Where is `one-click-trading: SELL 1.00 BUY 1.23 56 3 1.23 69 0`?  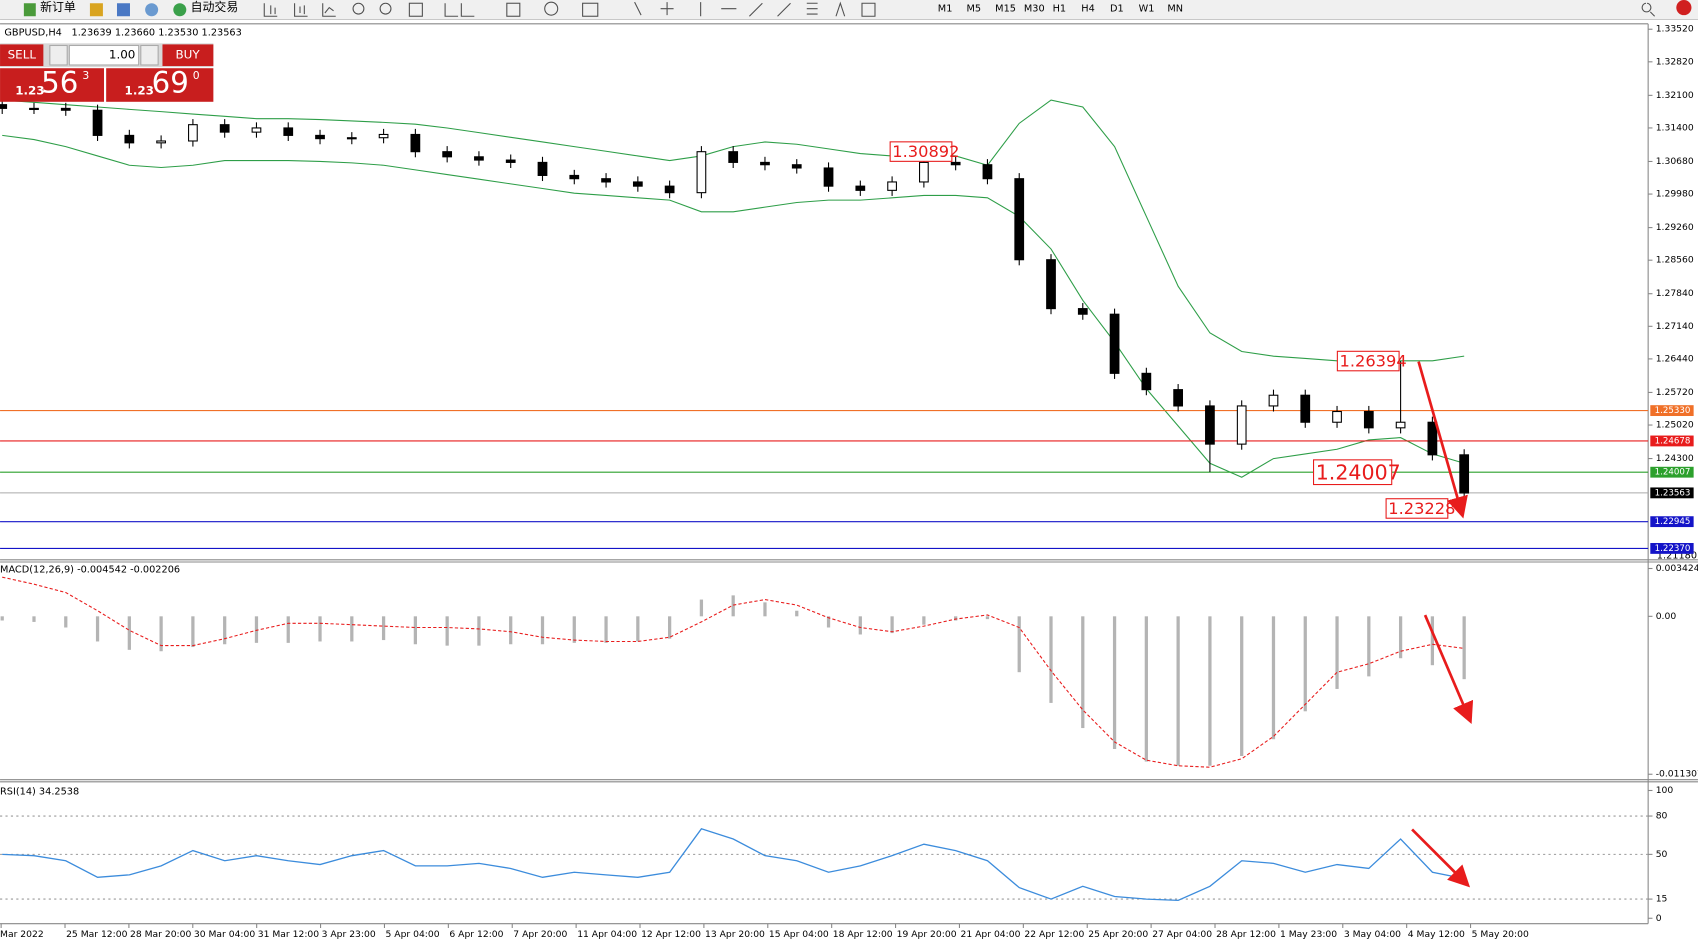
one-click-trading: SELL 1.00 BUY 1.23 56 3 1.23 69 0 is located at coordinates (107, 72).